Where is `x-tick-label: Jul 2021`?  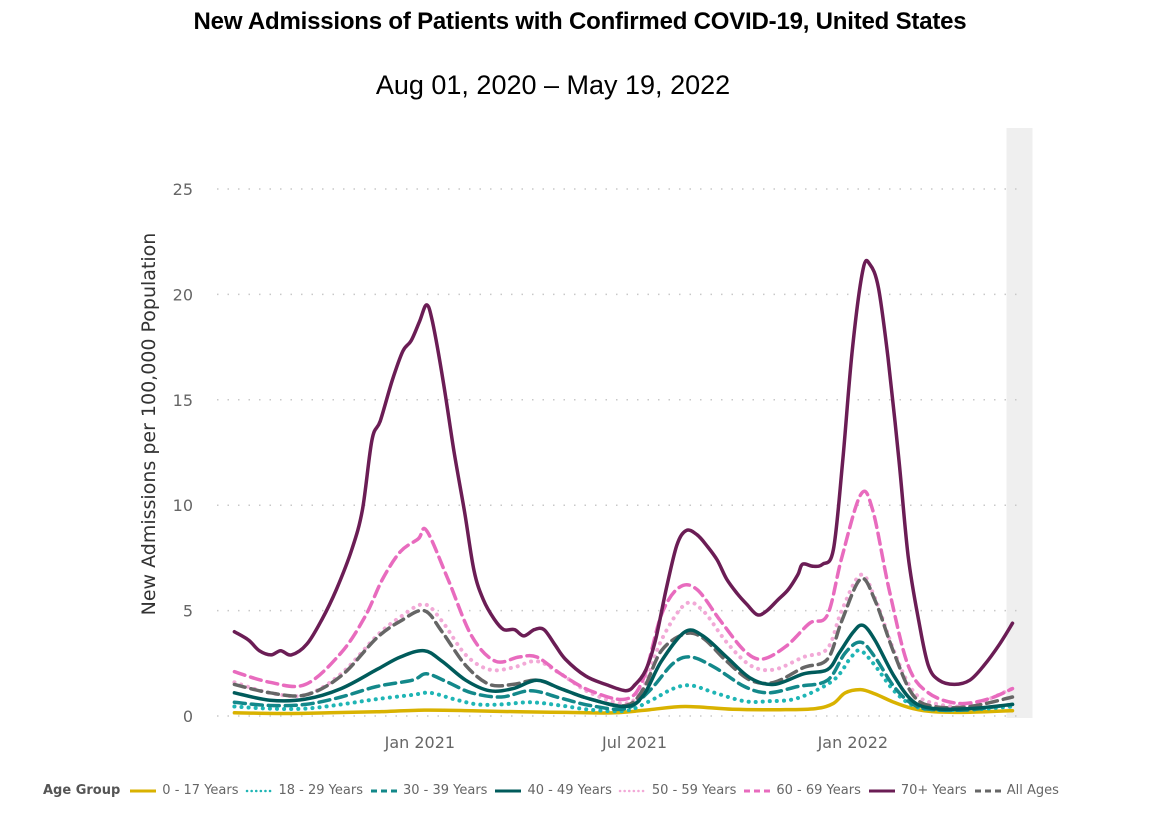 x-tick-label: Jul 2021 is located at coordinates (634, 742).